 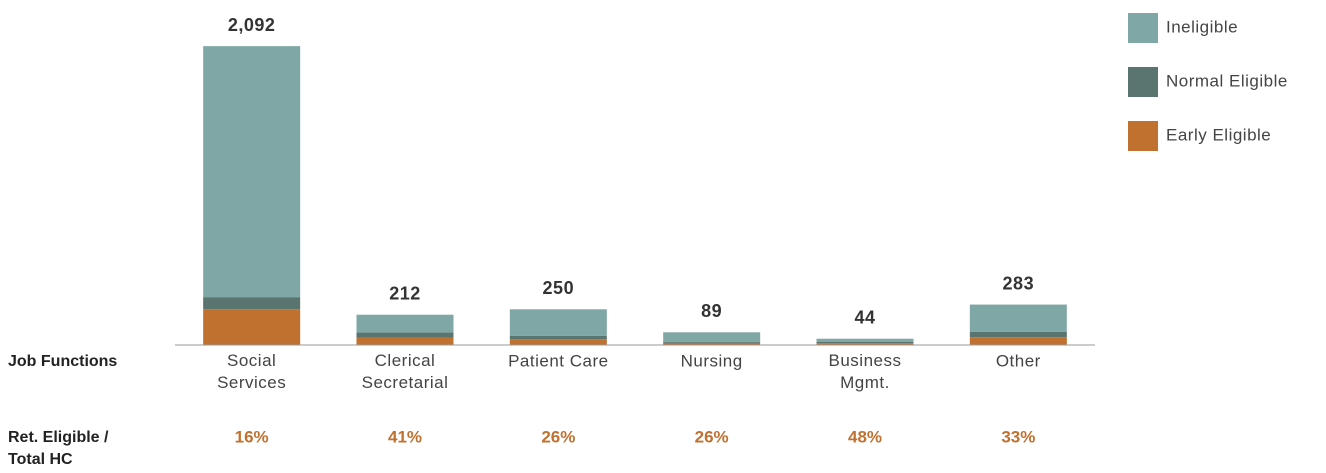 I want to click on total-label: 250, so click(x=559, y=288).